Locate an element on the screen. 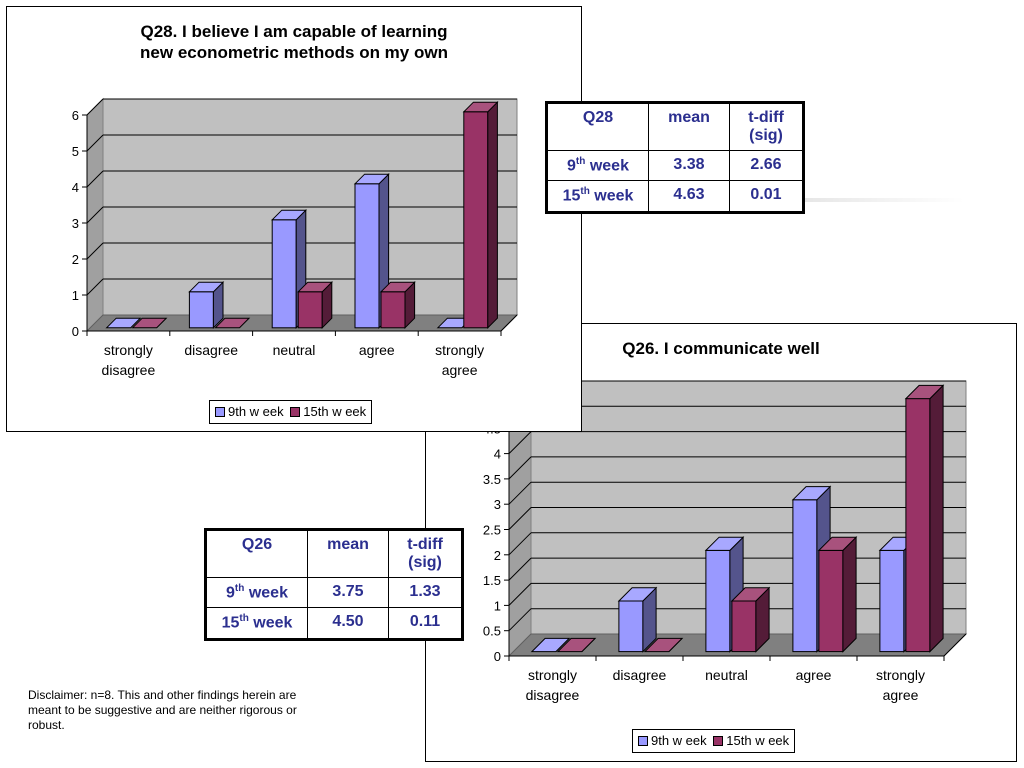 This screenshot has height=768, width=1024. row-tdiff: 2.66 is located at coordinates (766, 165).